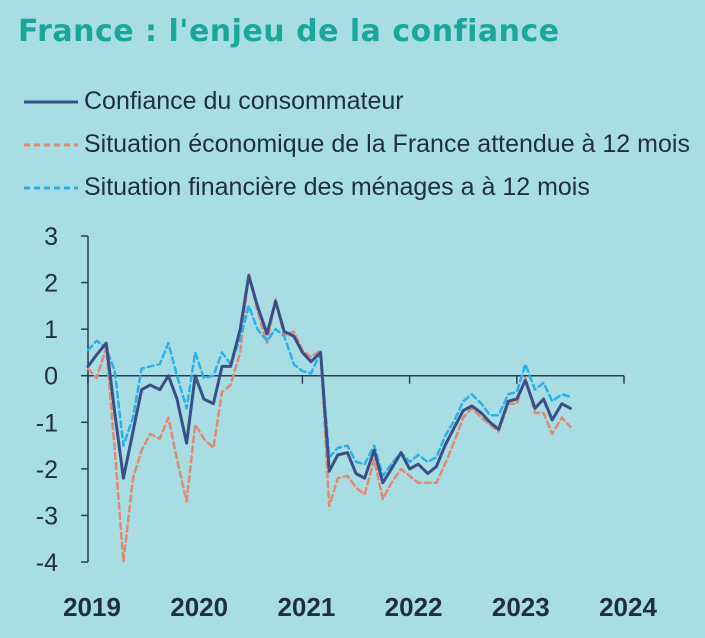 The height and width of the screenshot is (638, 705). Describe the element at coordinates (51, 330) in the screenshot. I see `y-tick-label: 1` at that location.